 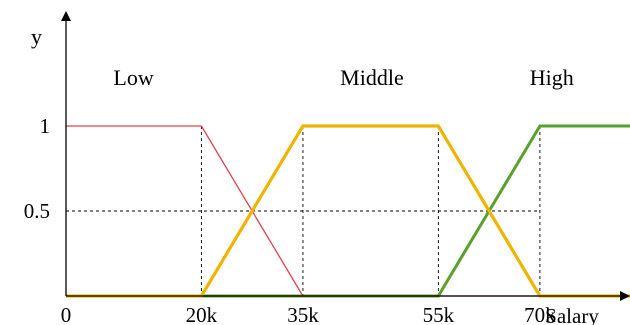 What do you see at coordinates (552, 77) in the screenshot?
I see `annotation-high: High` at bounding box center [552, 77].